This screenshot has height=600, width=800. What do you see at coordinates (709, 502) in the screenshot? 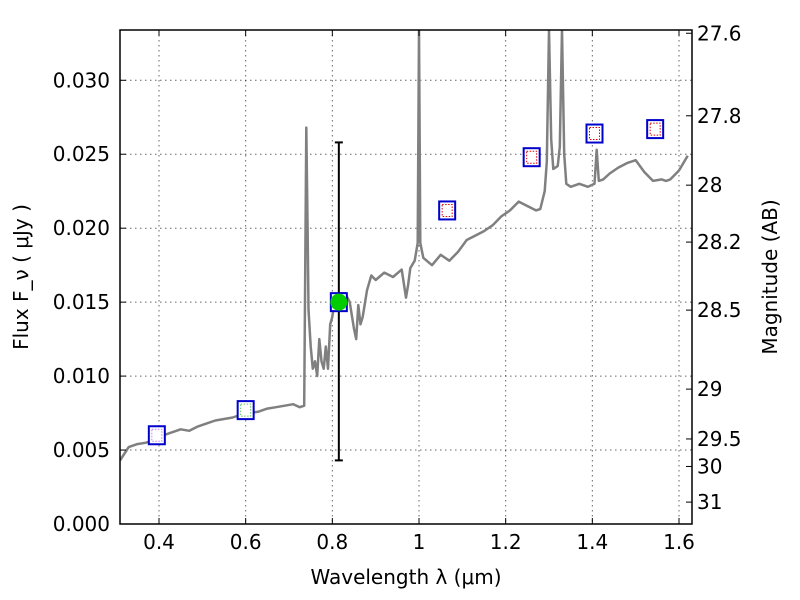
I see `right-tick-label: 31` at bounding box center [709, 502].